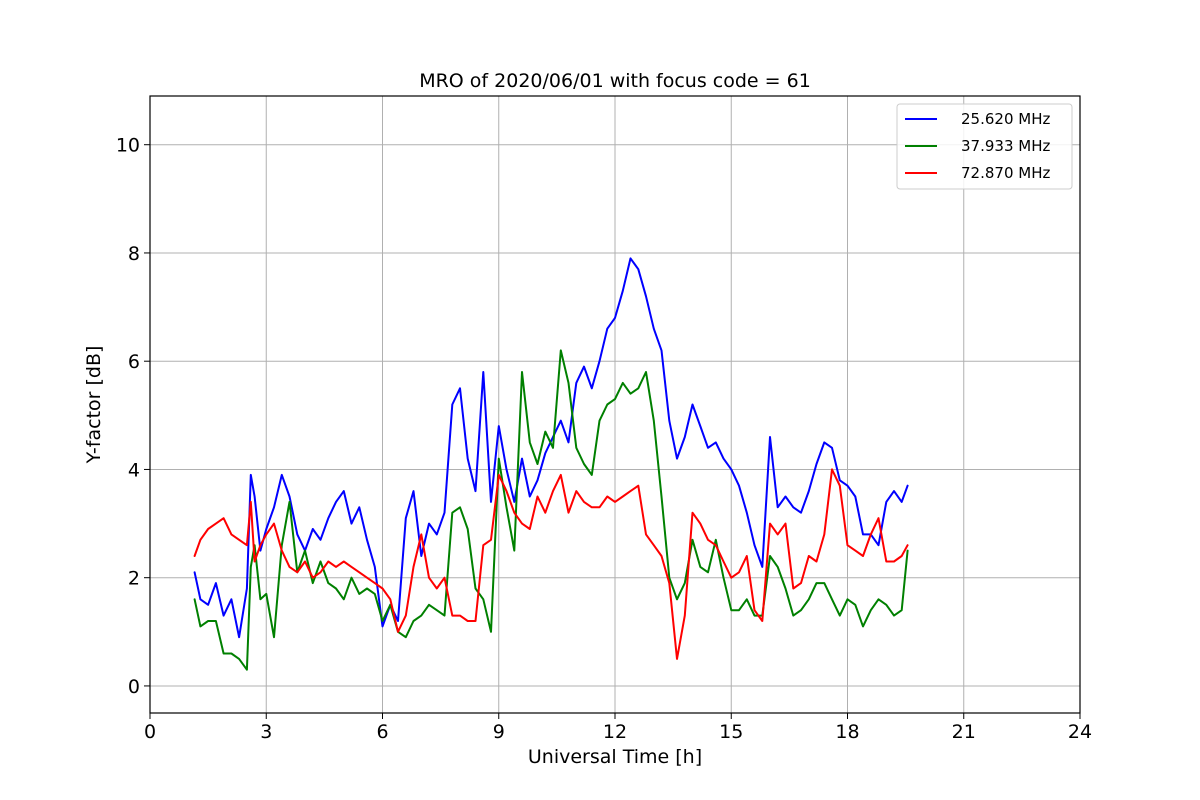 The image size is (1200, 800). What do you see at coordinates (615, 732) in the screenshot?
I see `x-tick-label: 12` at bounding box center [615, 732].